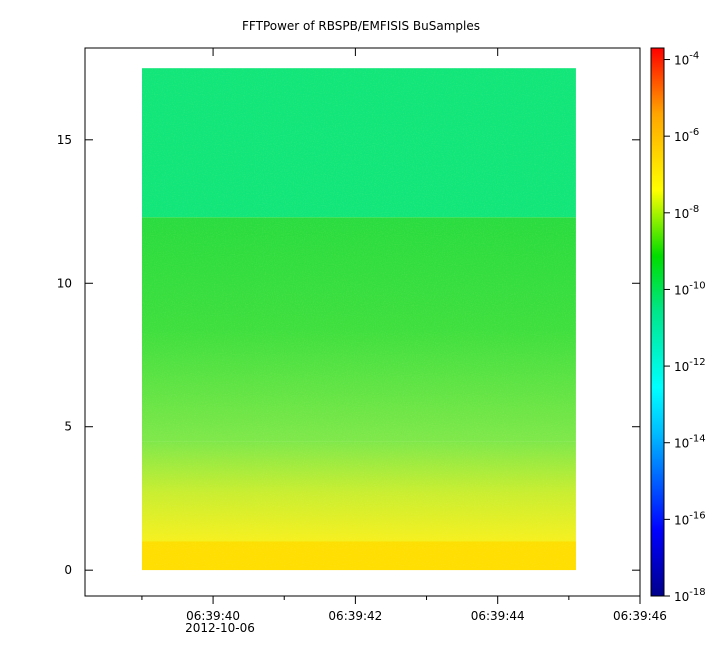 The width and height of the screenshot is (724, 656). Describe the element at coordinates (686, 59) in the screenshot. I see `colorbar-tick-label: 10⁻⁴` at that location.